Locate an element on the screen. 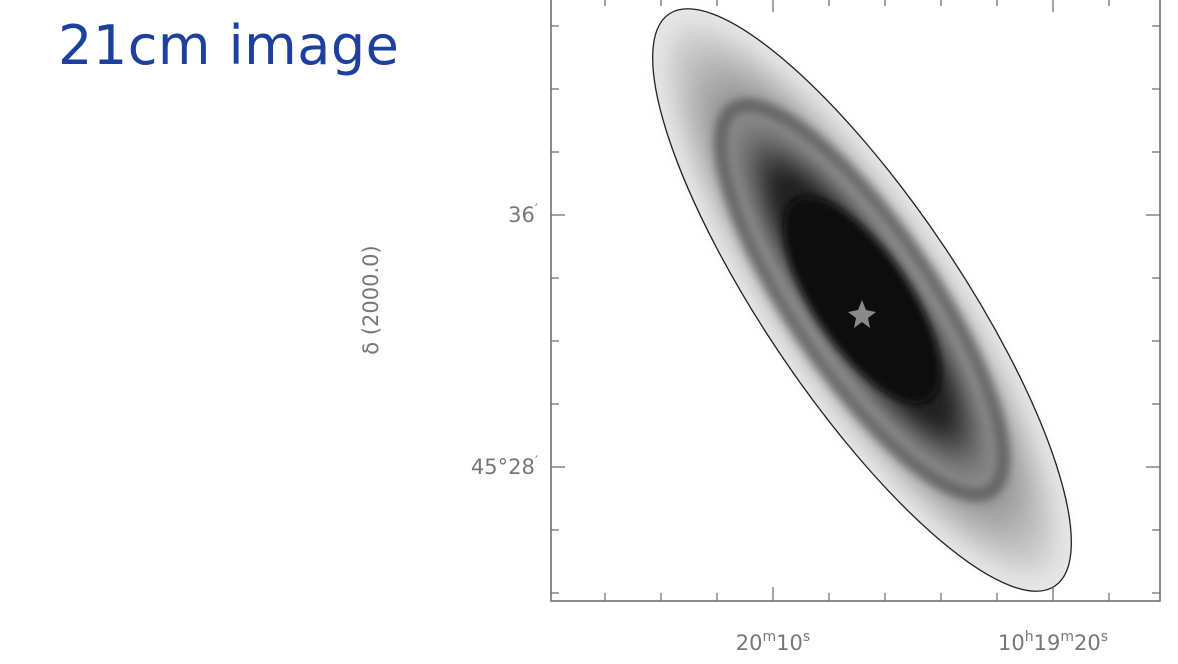 The height and width of the screenshot is (664, 1178). label-part: 36 is located at coordinates (521, 215).